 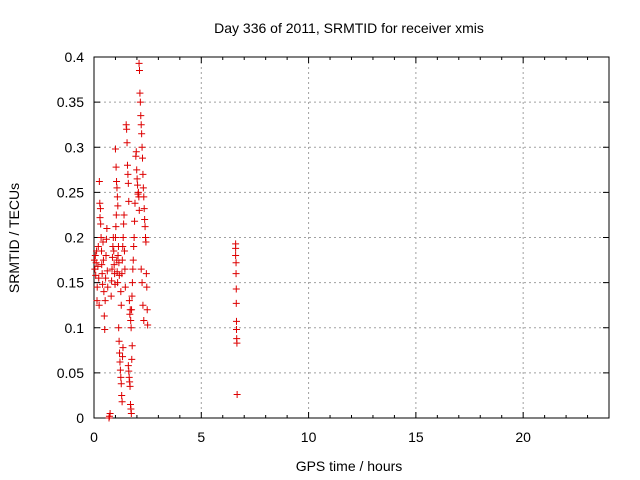 I want to click on x-tick-label: 10, so click(x=309, y=437).